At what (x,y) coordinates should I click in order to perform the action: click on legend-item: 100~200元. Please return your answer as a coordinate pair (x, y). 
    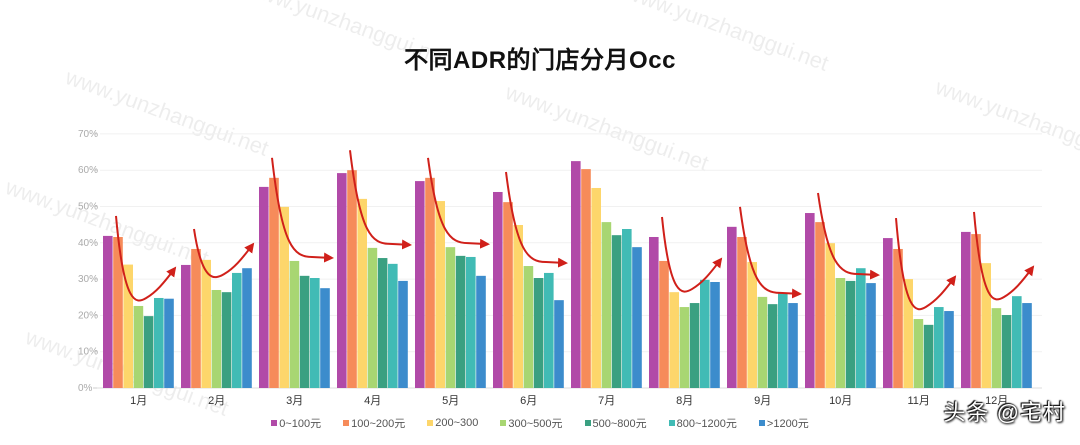
    Looking at the image, I should click on (374, 423).